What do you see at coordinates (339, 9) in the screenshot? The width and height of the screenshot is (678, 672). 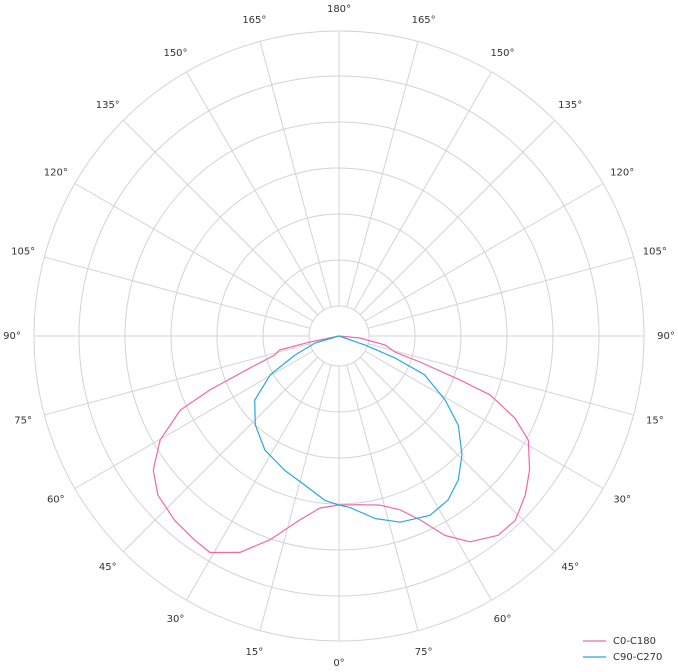 I see `angle-label: 180°` at bounding box center [339, 9].